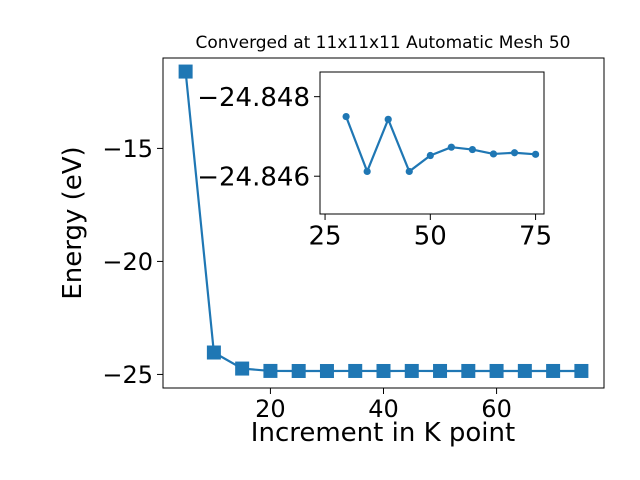 This screenshot has width=640, height=480. I want to click on inset-series, so click(441, 144).